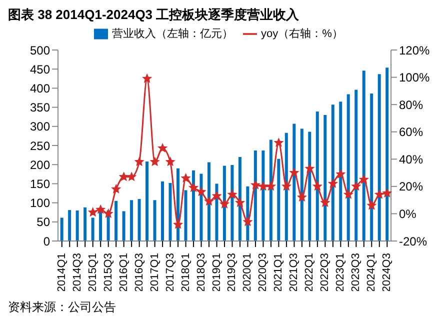 The image size is (447, 335). What do you see at coordinates (62, 307) in the screenshot?
I see `text: 资料来源：公司公告` at bounding box center [62, 307].